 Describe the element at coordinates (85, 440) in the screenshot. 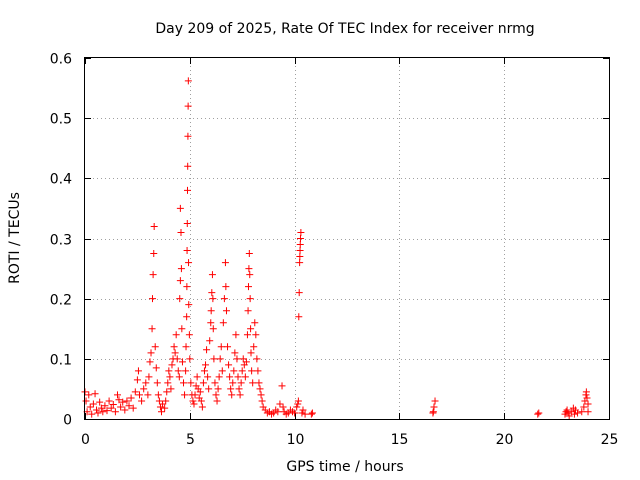

I see `x-tick-label: 0` at that location.